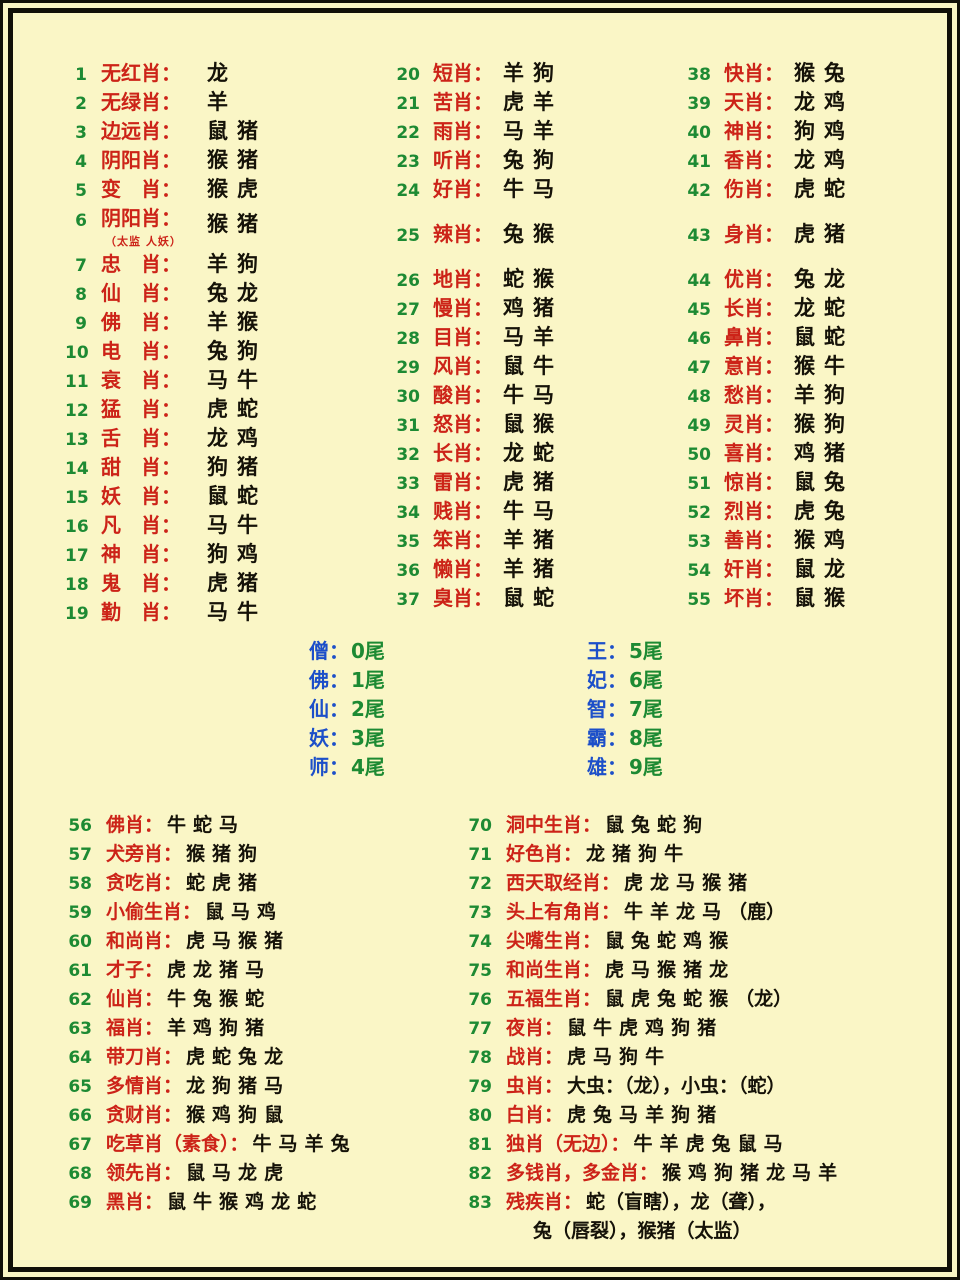  What do you see at coordinates (625, 678) in the screenshot?
I see `tail-row: 妃： 6尾` at bounding box center [625, 678].